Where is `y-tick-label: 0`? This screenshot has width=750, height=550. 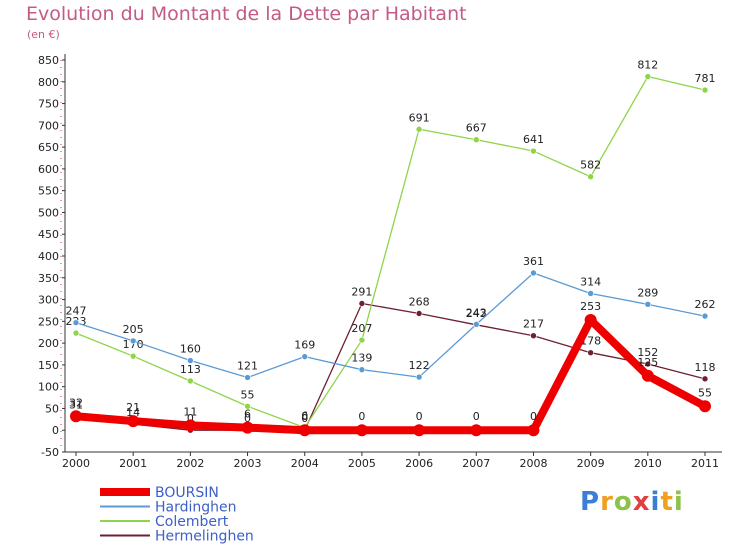
y-tick-label: 0 is located at coordinates (55, 430).